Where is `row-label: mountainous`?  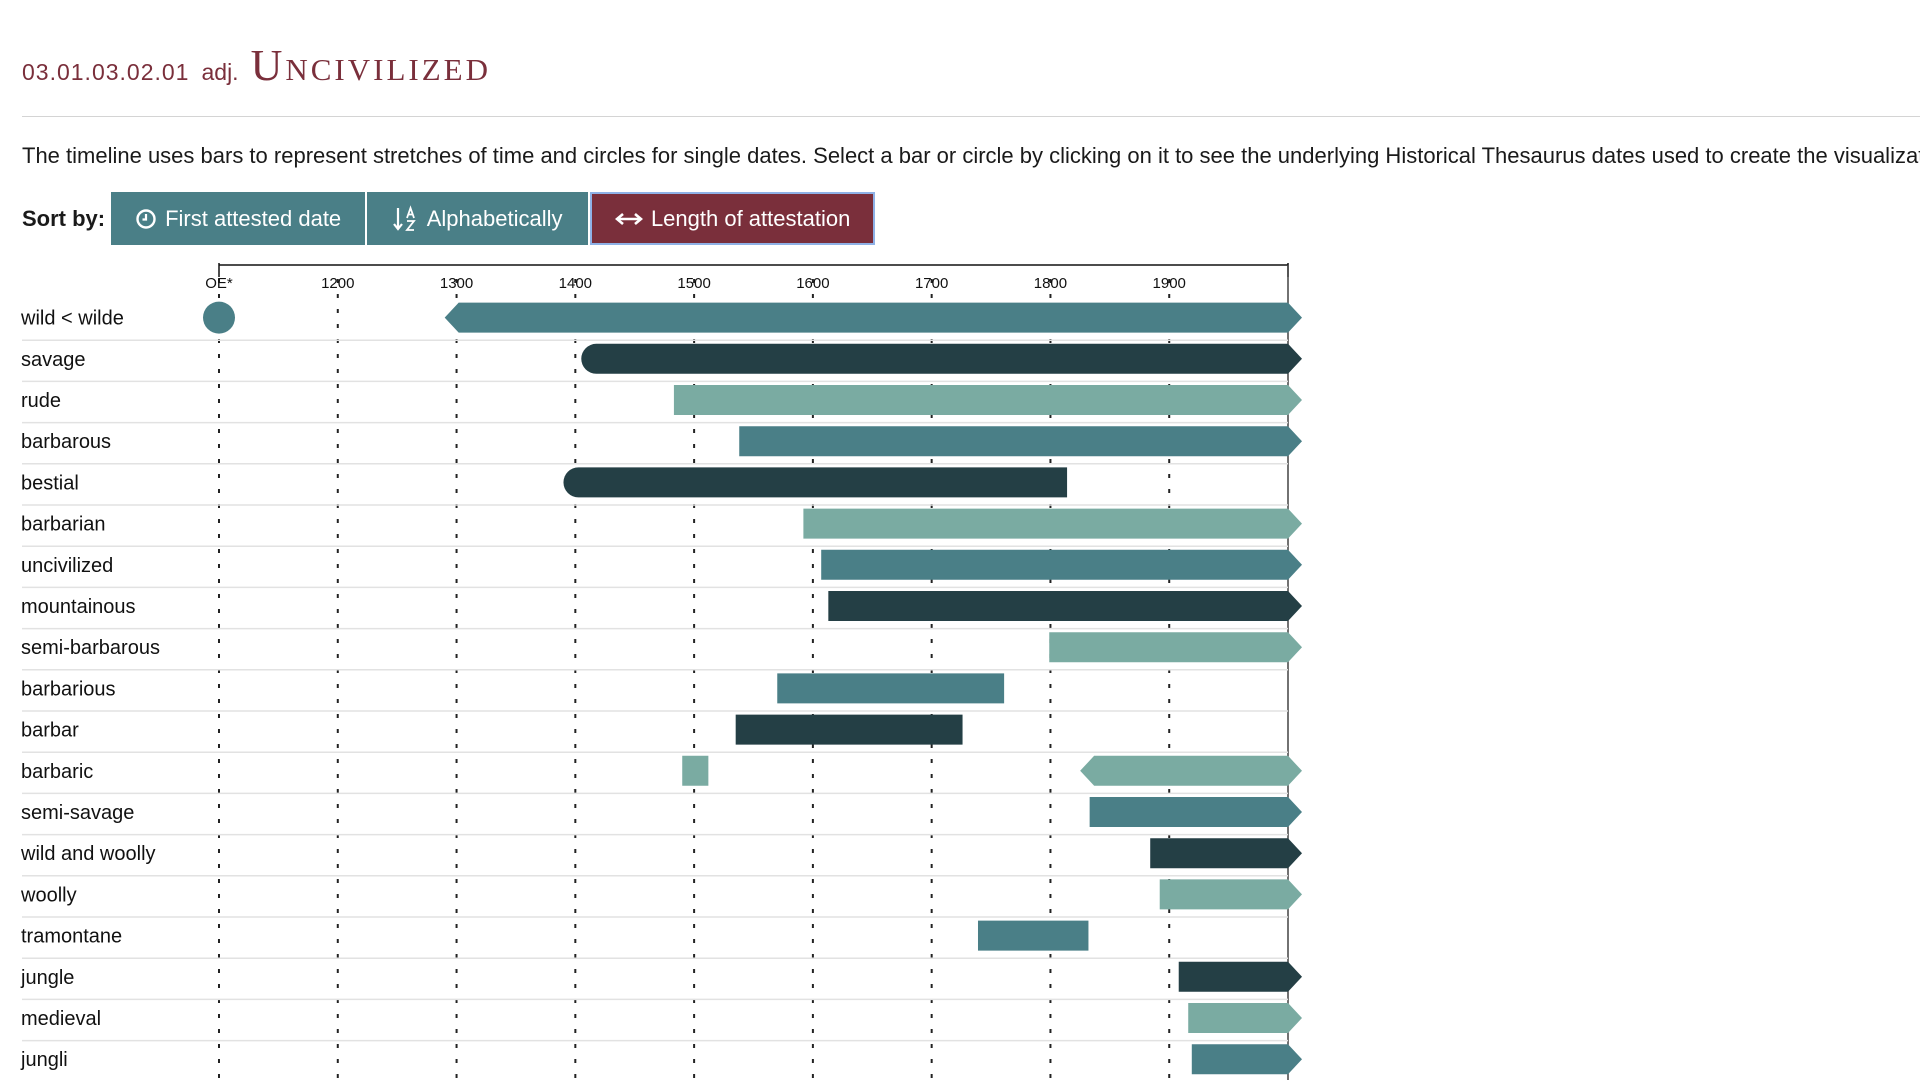
row-label: mountainous is located at coordinates (78, 607).